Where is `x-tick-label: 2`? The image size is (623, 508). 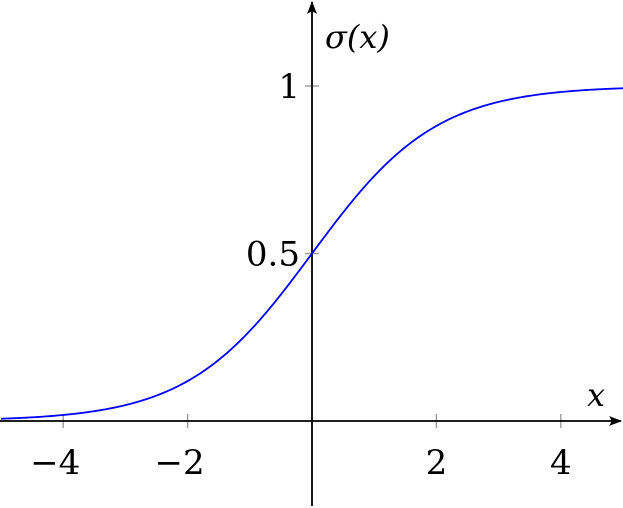
x-tick-label: 2 is located at coordinates (437, 463).